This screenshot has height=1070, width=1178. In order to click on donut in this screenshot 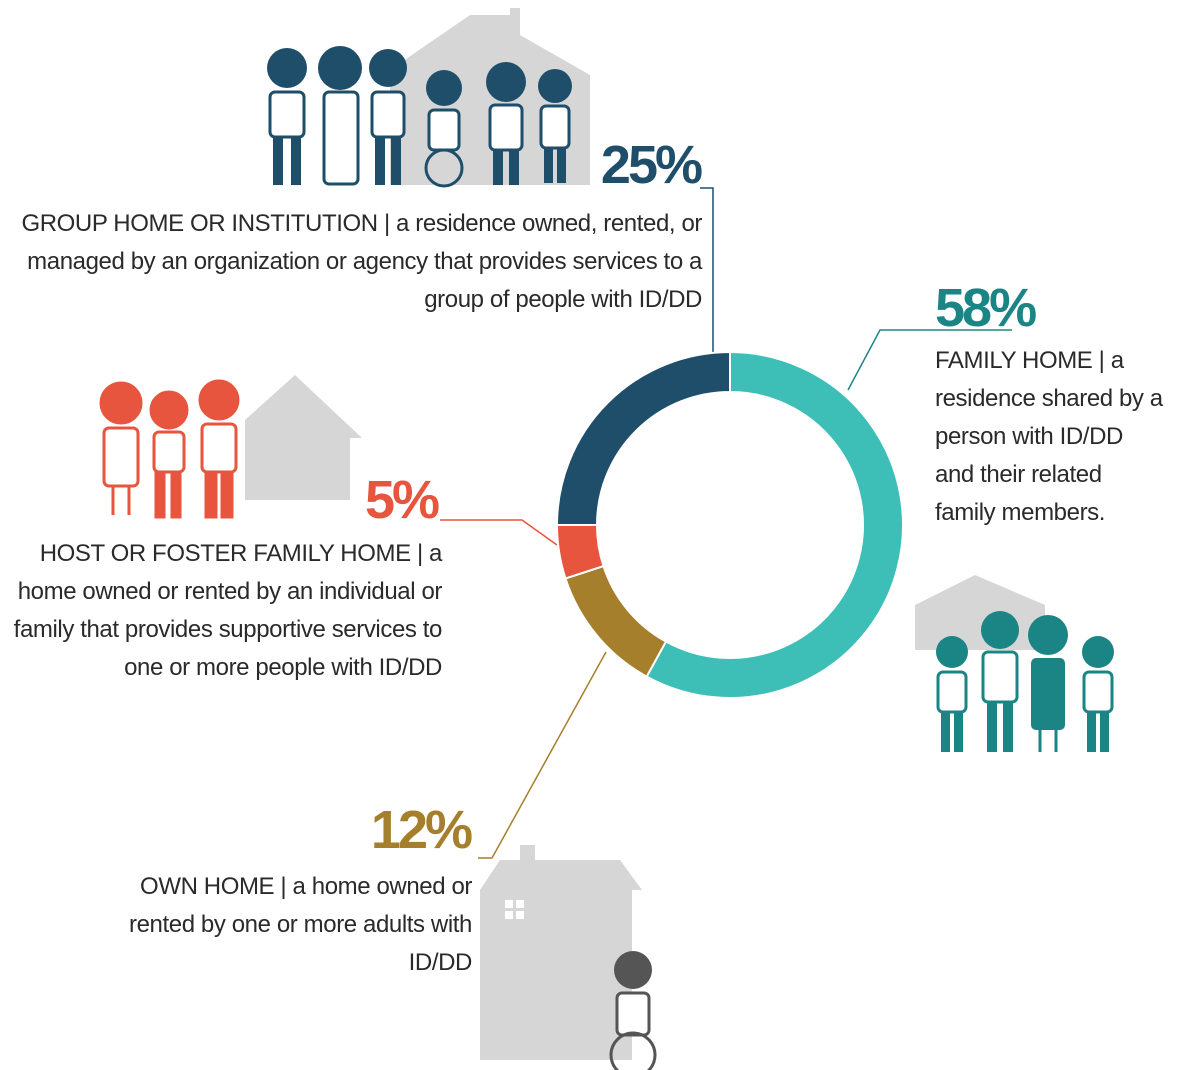, I will do `click(729, 524)`.